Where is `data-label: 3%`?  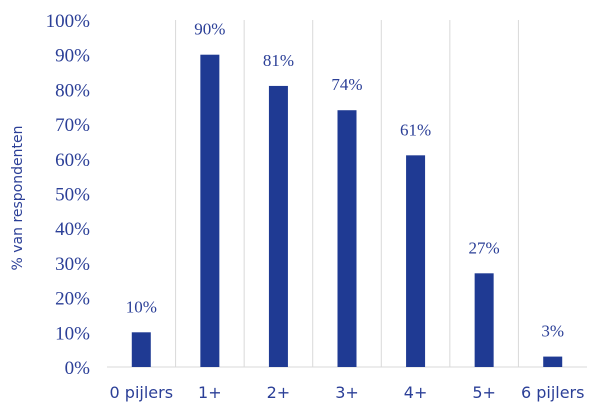
data-label: 3% is located at coordinates (552, 331).